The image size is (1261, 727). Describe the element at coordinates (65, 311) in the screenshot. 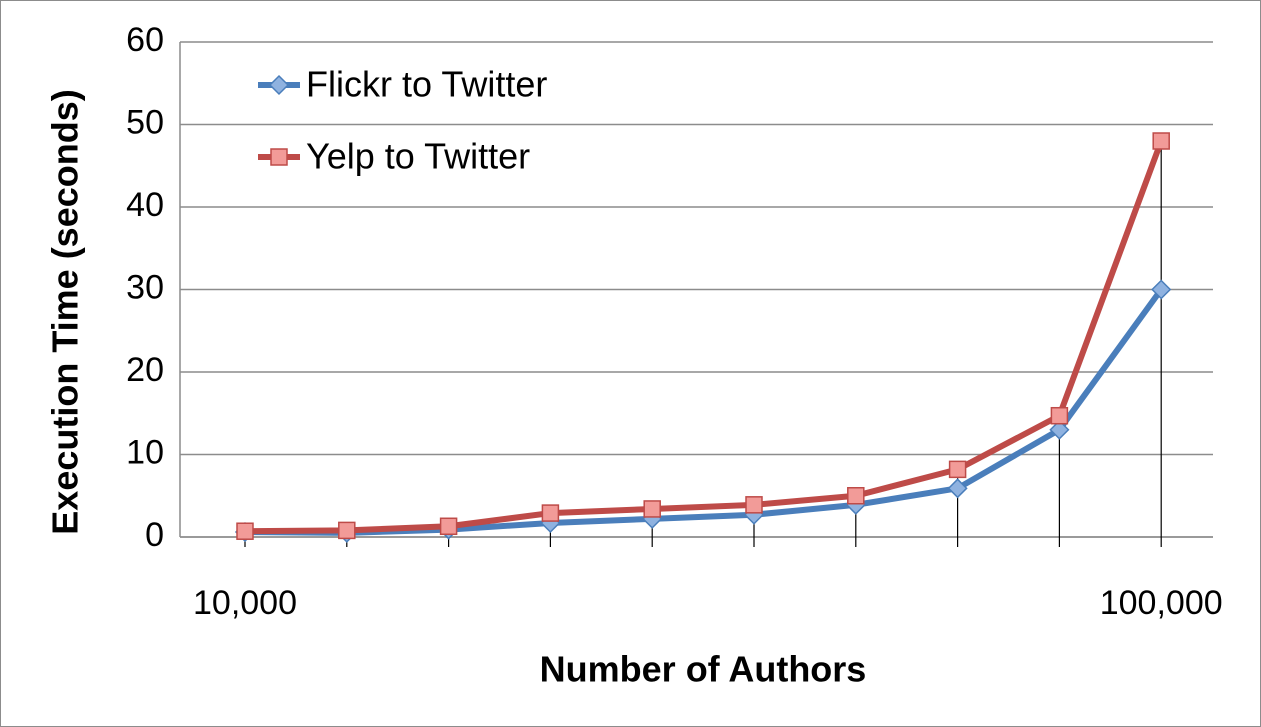

I see `y-axis-title: Execution Time (seconds)` at that location.